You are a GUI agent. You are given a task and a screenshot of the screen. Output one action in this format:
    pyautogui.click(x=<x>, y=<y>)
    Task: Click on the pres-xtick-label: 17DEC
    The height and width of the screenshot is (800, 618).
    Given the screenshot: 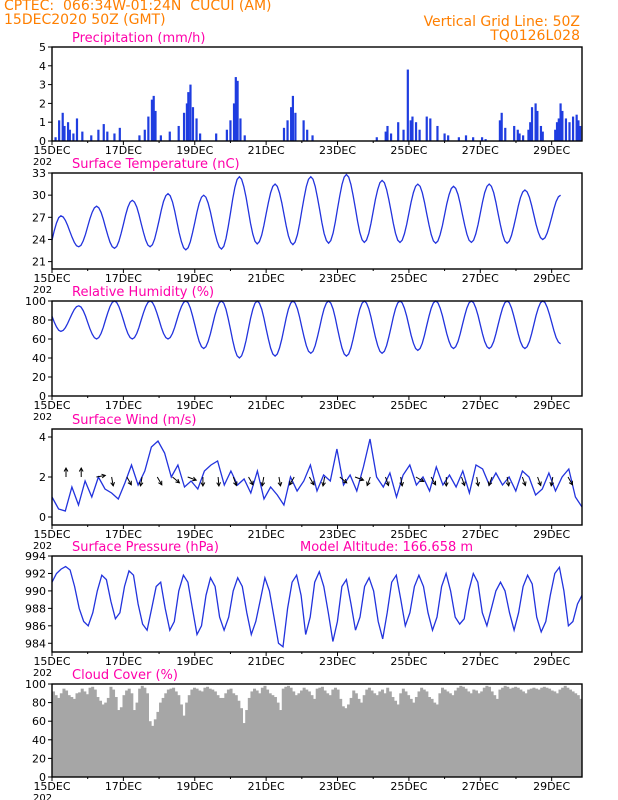 What is the action you would take?
    pyautogui.click(x=123, y=661)
    